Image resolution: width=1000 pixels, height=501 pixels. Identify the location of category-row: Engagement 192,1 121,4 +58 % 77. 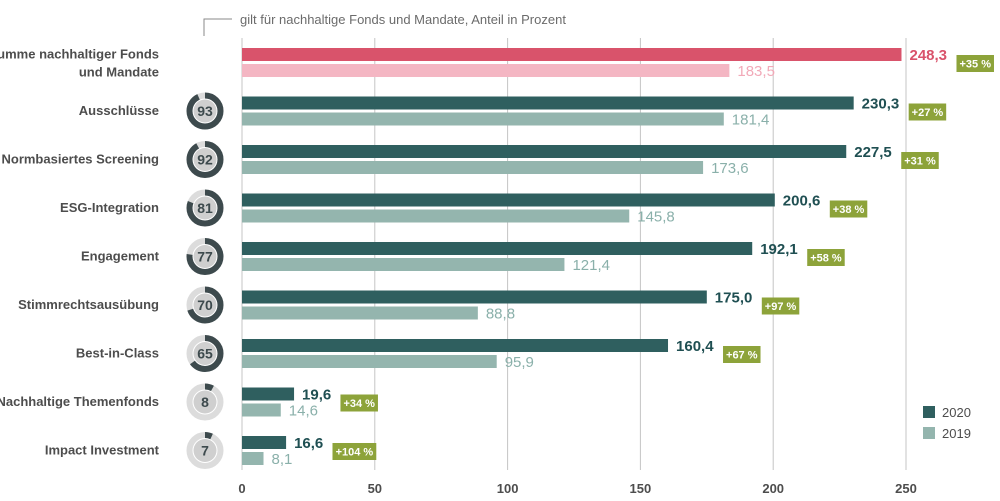
(463, 256).